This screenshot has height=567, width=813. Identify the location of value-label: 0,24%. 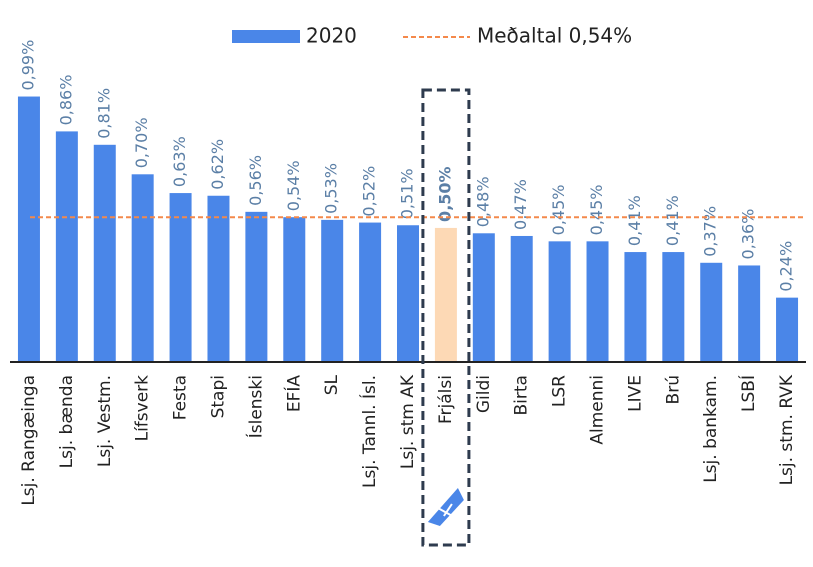
(786, 266).